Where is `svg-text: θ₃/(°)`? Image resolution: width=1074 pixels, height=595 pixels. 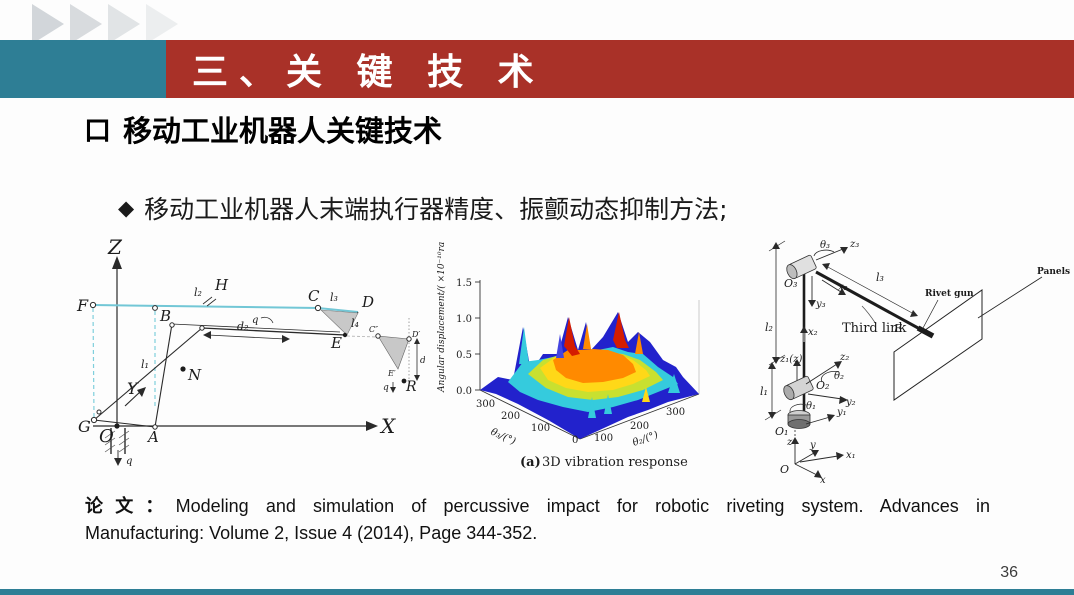 svg-text: θ₃/(°) is located at coordinates (503, 437).